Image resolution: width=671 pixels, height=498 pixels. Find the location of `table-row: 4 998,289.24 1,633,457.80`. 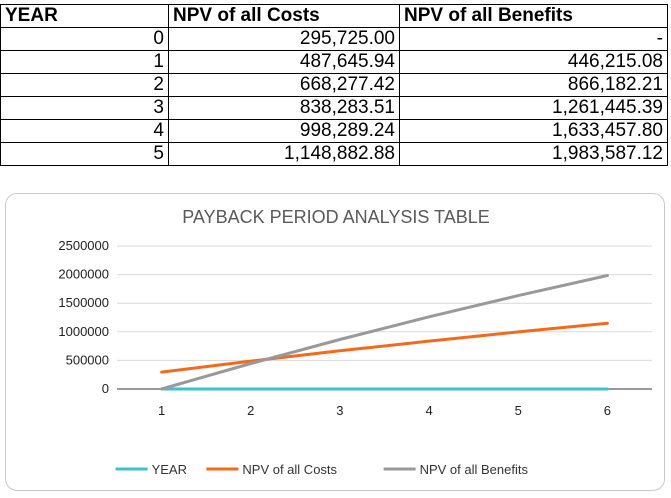

table-row: 4 998,289.24 1,633,457.80 is located at coordinates (334, 131).